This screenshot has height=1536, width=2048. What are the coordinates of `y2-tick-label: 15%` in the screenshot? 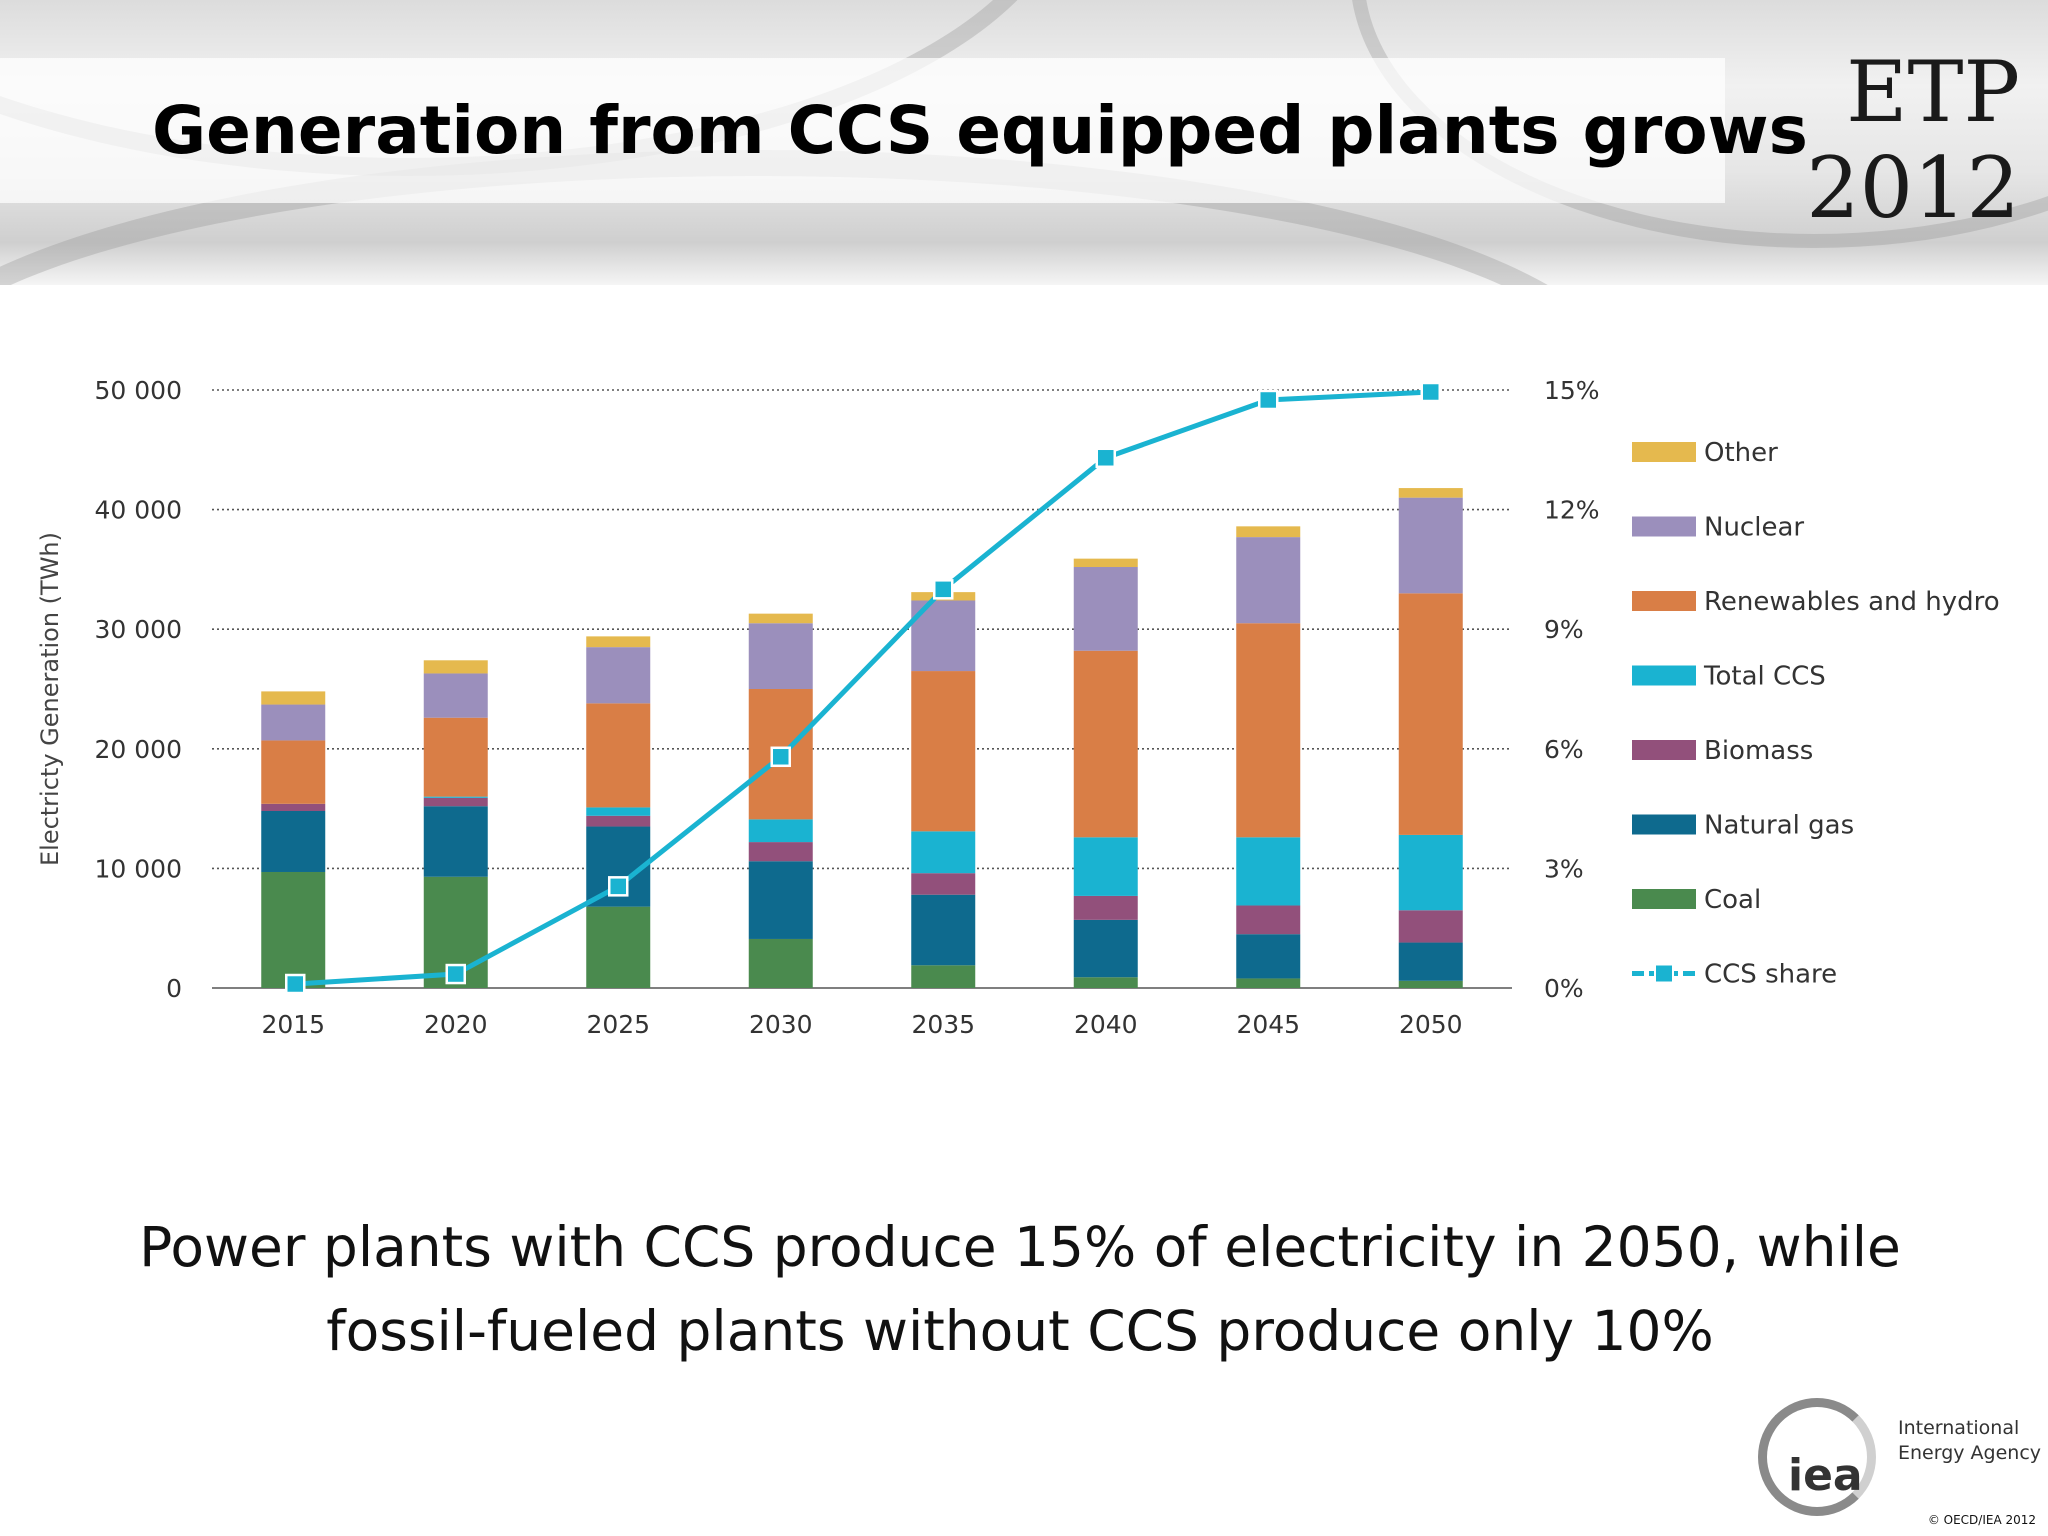 It's located at (1572, 390).